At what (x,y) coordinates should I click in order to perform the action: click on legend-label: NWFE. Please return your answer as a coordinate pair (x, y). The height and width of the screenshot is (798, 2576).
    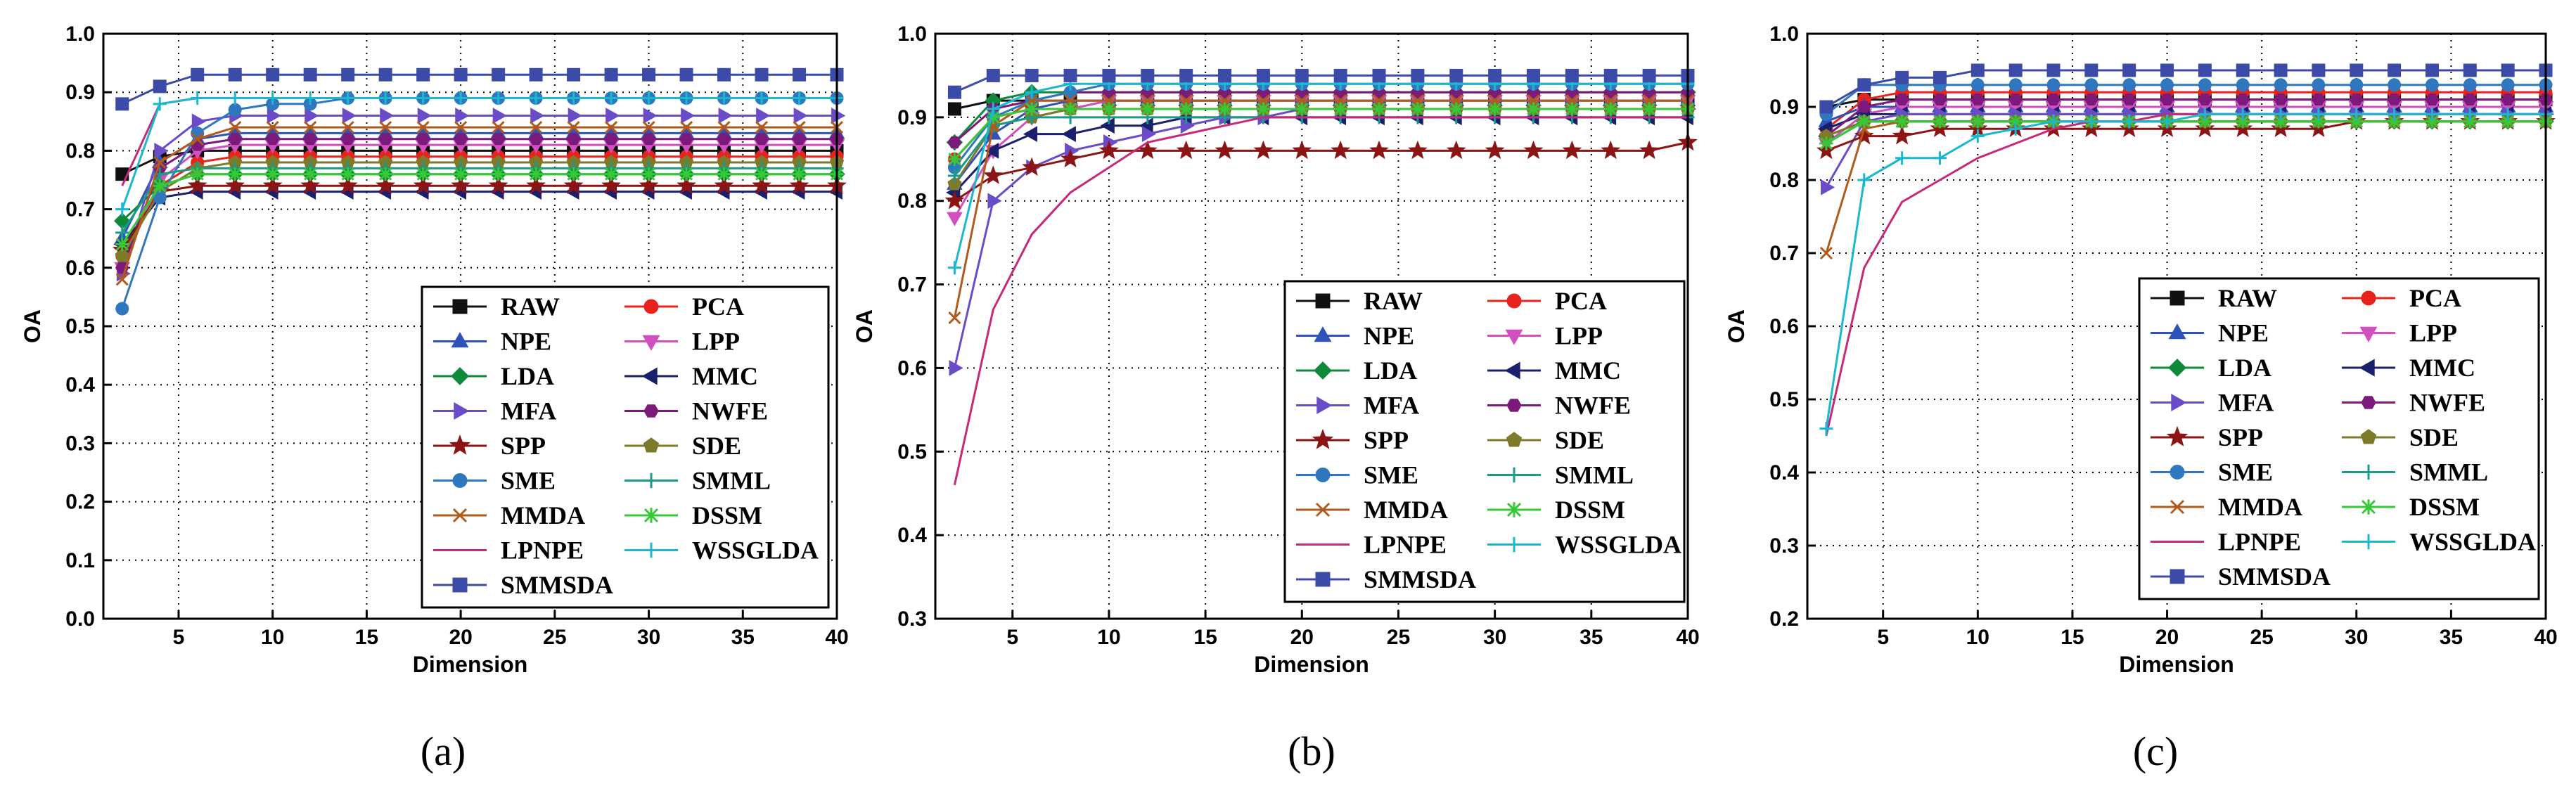
    Looking at the image, I should click on (2447, 403).